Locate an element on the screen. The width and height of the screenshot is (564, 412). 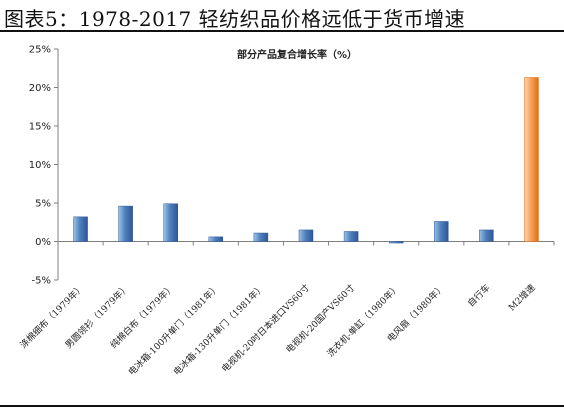
x-tick-label: 电冰箱-100升单门（1981年） is located at coordinates (174, 330).